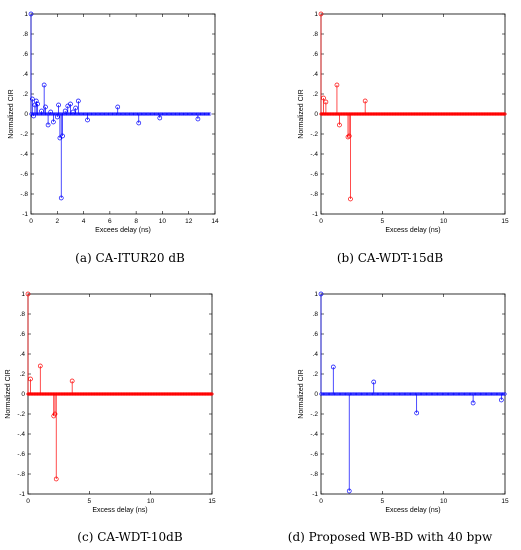 This screenshot has height=550, width=521. Describe the element at coordinates (505, 501) in the screenshot. I see `x-tick-label: 15` at that location.